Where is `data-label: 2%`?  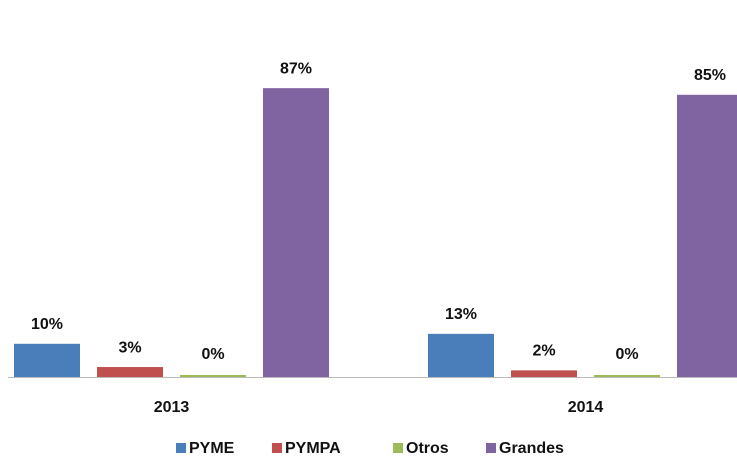
data-label: 2% is located at coordinates (543, 351).